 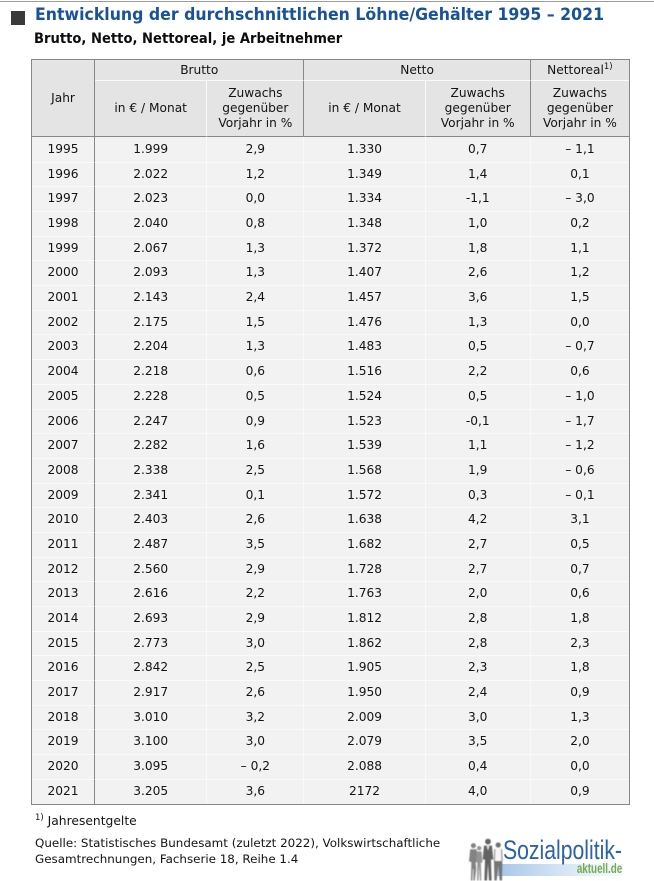 I want to click on table-row: 2020 3.095– 0,2 2.088 0,4 0,0, so click(x=330, y=766).